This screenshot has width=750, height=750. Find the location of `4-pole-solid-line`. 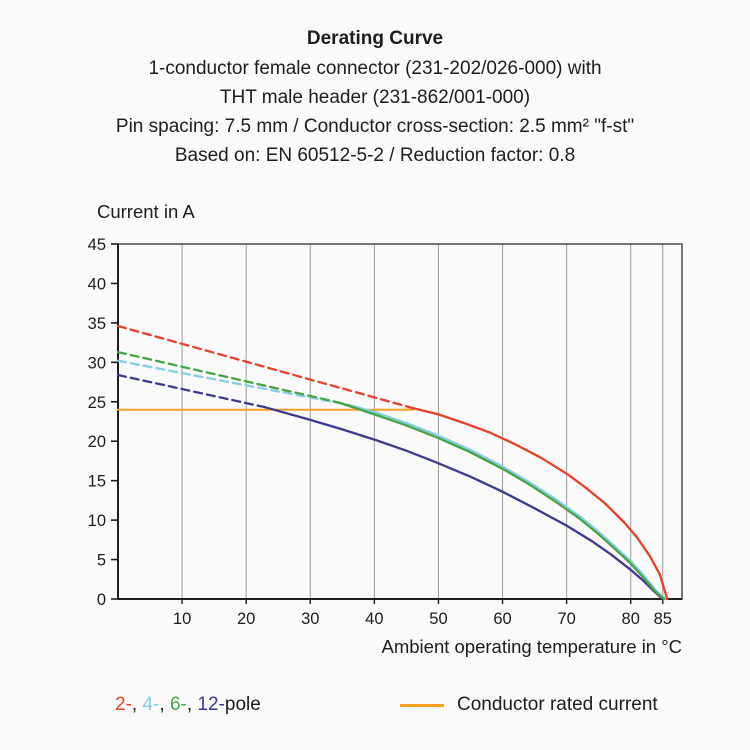

4-pole-solid-line is located at coordinates (507, 502).